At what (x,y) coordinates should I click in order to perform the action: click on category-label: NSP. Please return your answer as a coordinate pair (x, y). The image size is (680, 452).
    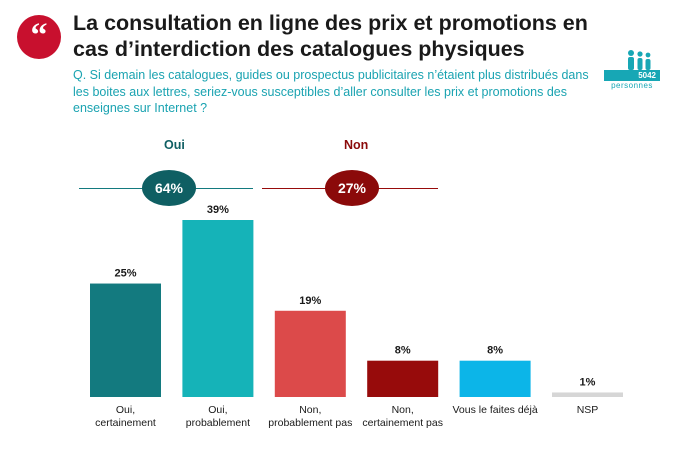
    Looking at the image, I should click on (588, 410).